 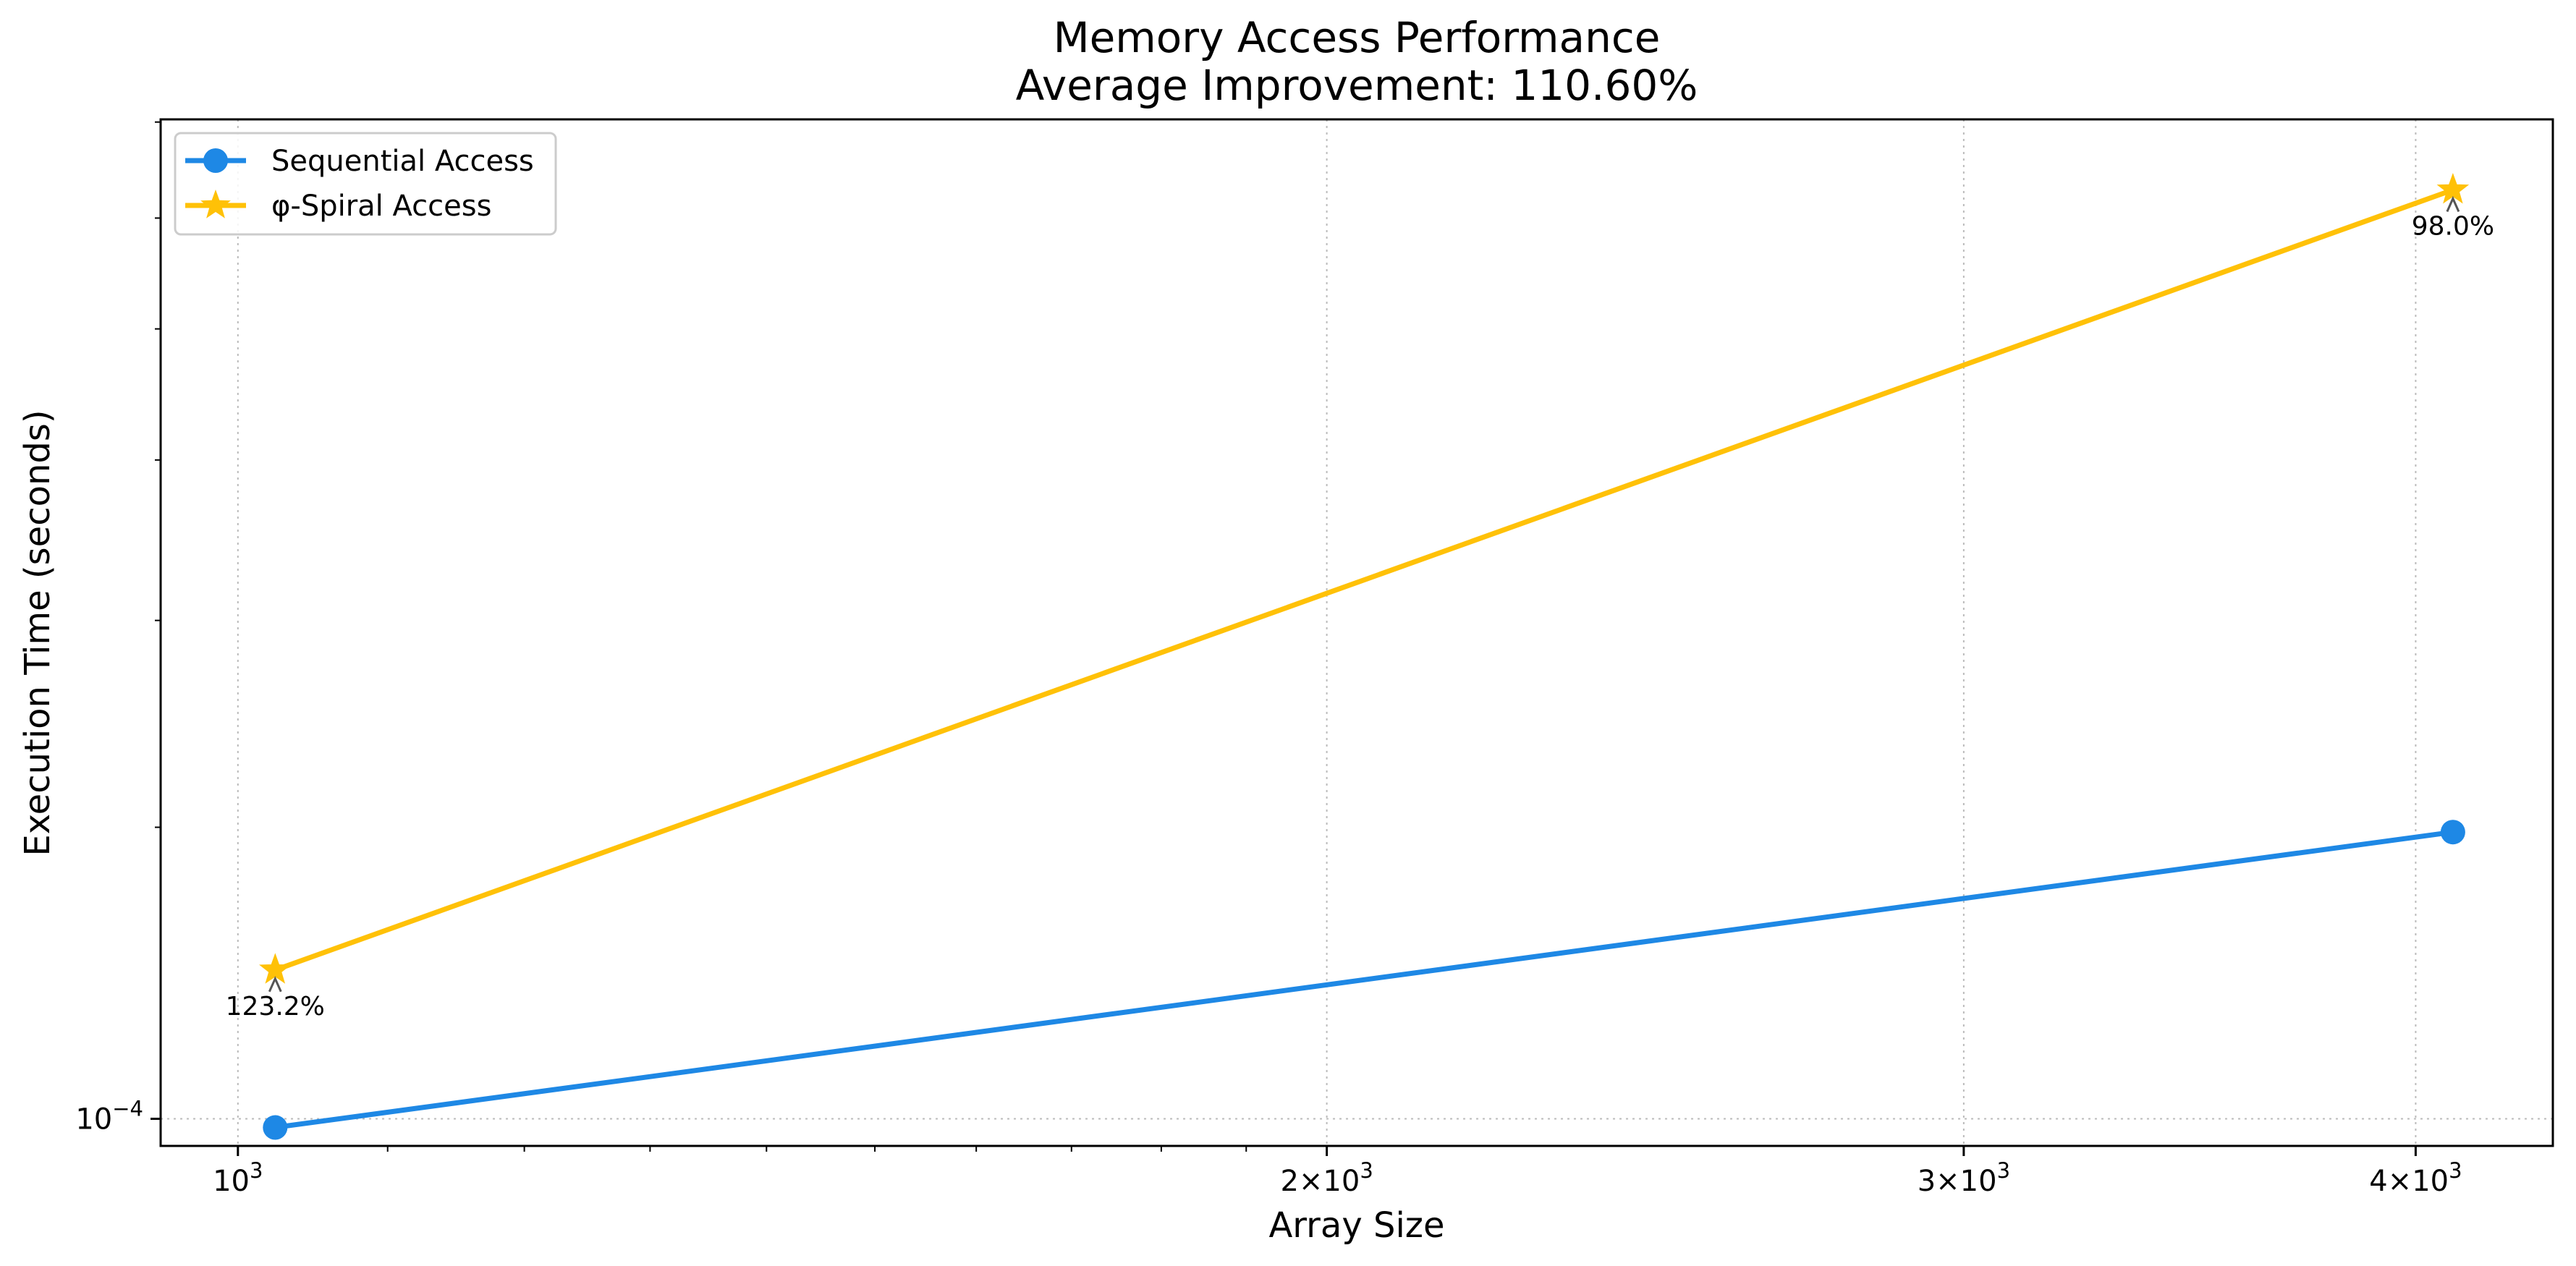 What do you see at coordinates (37, 632) in the screenshot?
I see `y-axis-label: Execution Time (seconds)` at bounding box center [37, 632].